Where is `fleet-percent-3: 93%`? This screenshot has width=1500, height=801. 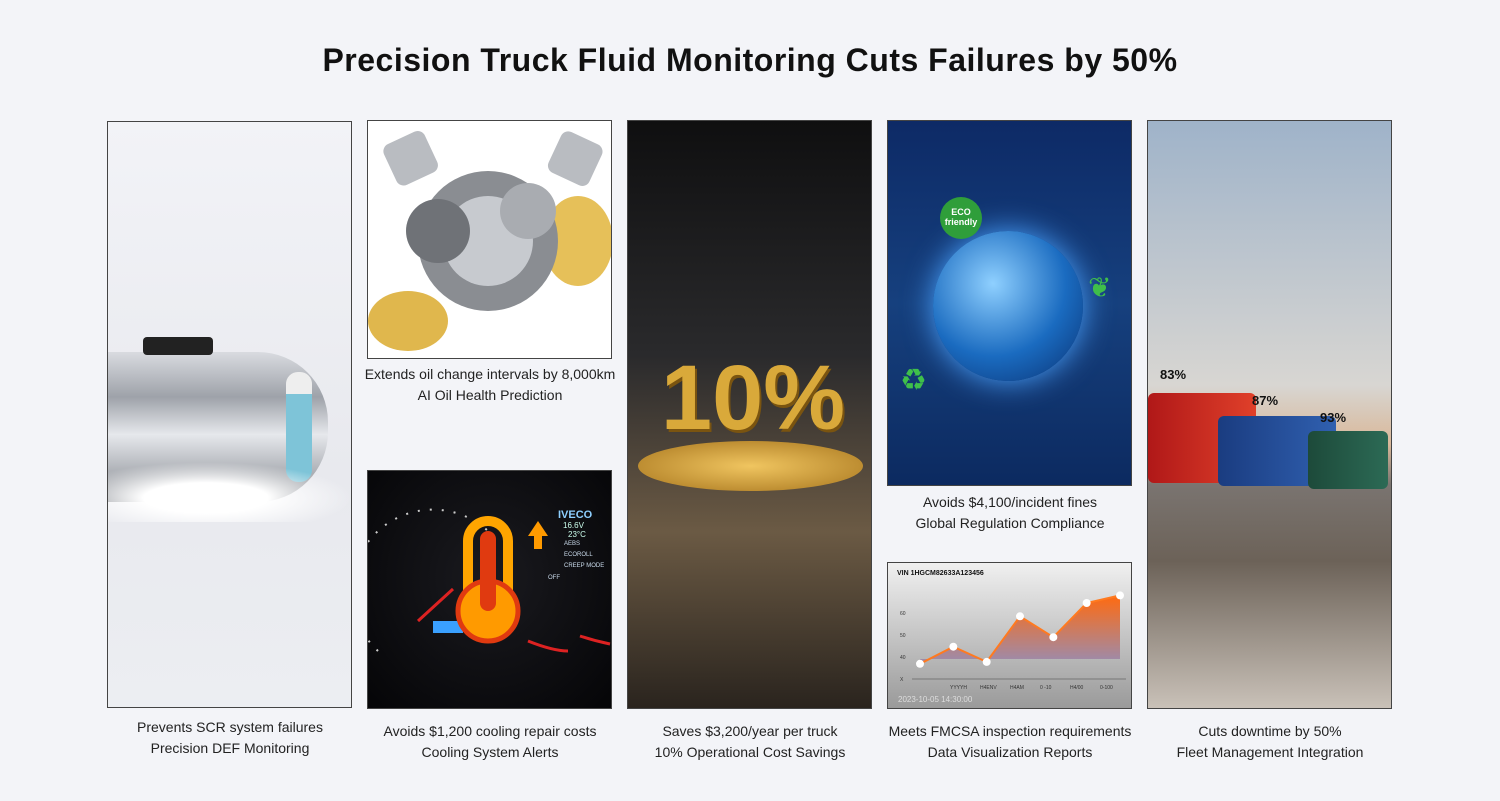 fleet-percent-3: 93% is located at coordinates (1333, 417).